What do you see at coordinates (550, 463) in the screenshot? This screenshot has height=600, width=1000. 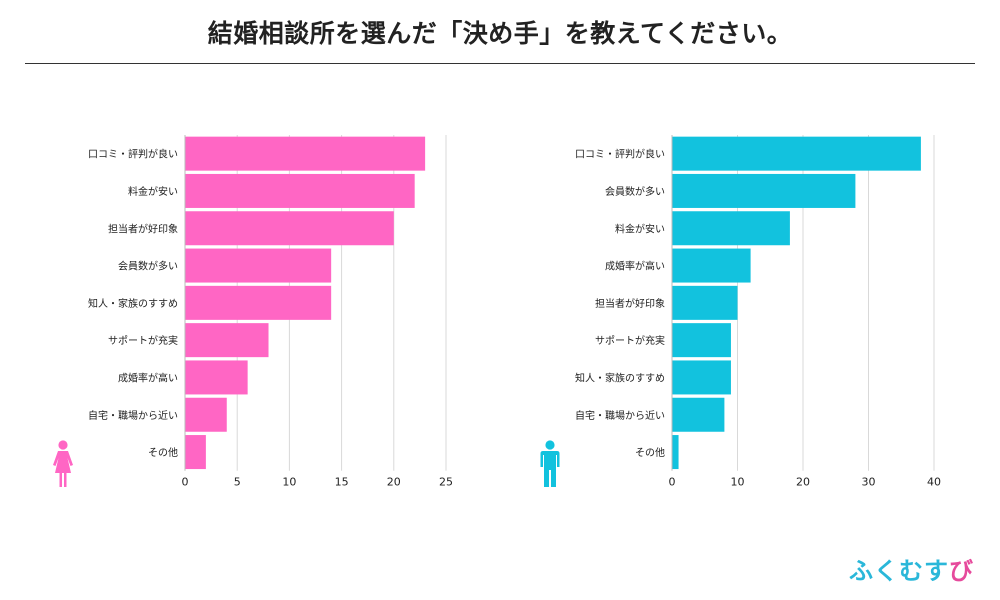 I see `male-icon` at bounding box center [550, 463].